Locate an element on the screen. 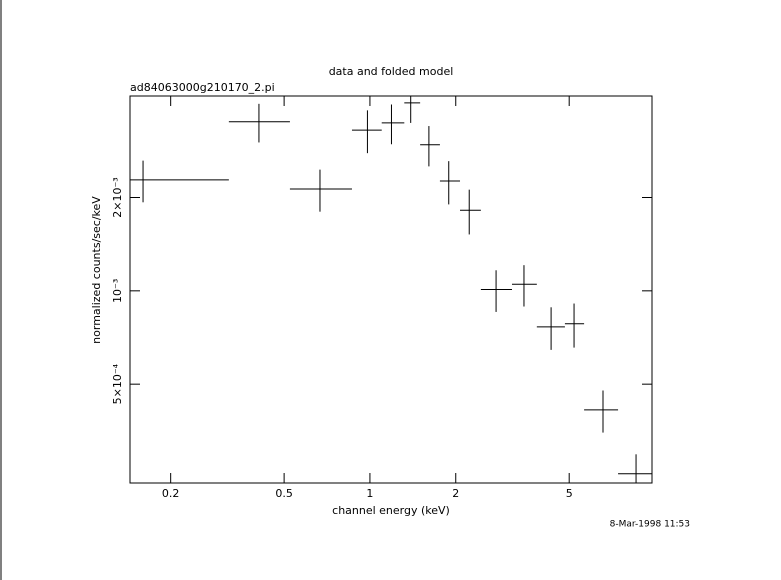 The height and width of the screenshot is (580, 781). x-tick-label: 0.5 is located at coordinates (284, 493).